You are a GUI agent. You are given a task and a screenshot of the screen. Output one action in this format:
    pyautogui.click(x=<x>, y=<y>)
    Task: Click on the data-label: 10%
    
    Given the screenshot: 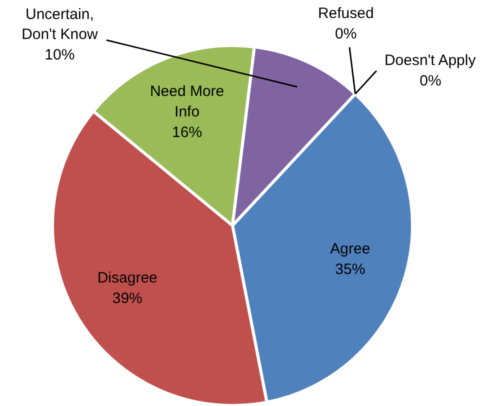 What is the action you would take?
    pyautogui.click(x=59, y=55)
    